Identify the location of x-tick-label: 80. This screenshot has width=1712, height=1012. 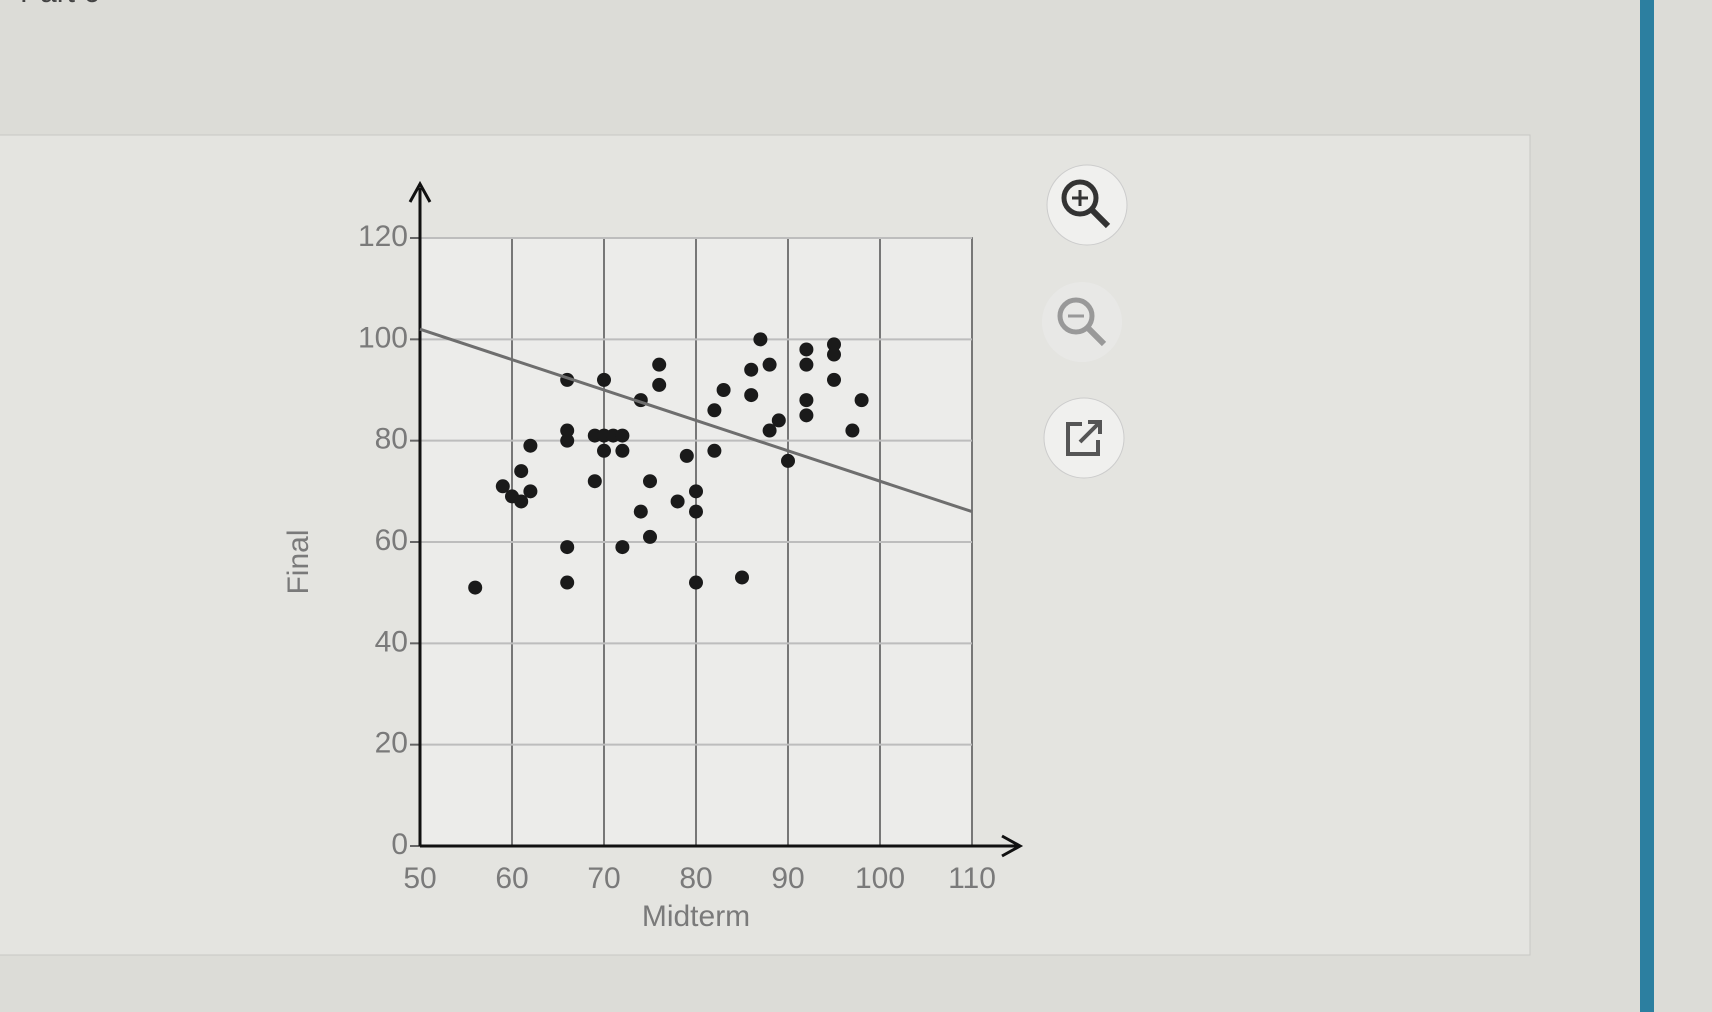
(695, 878).